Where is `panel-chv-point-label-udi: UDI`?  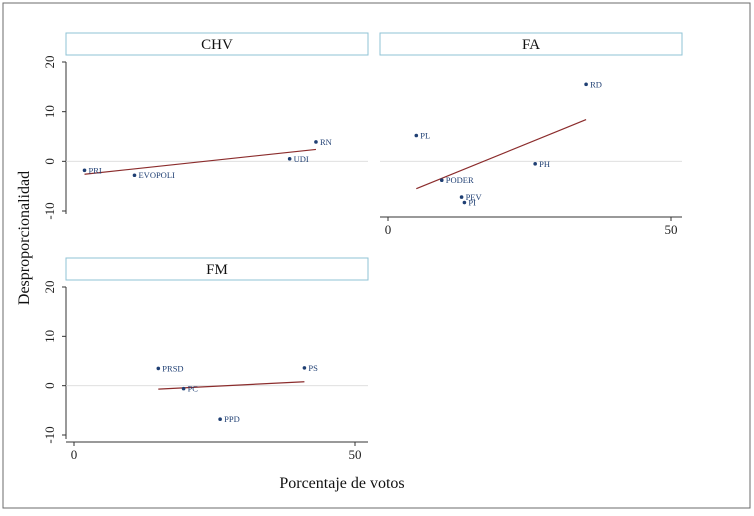 panel-chv-point-label-udi: UDI is located at coordinates (301, 159).